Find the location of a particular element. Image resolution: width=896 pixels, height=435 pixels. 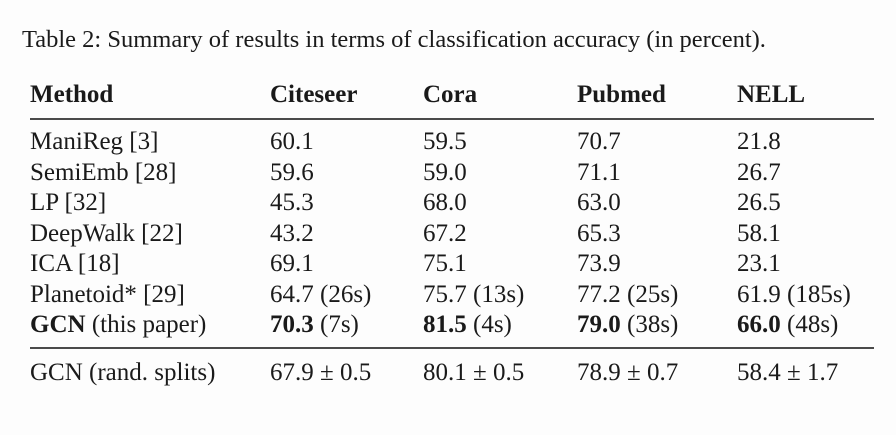

regular-part: 73.9 is located at coordinates (599, 263).